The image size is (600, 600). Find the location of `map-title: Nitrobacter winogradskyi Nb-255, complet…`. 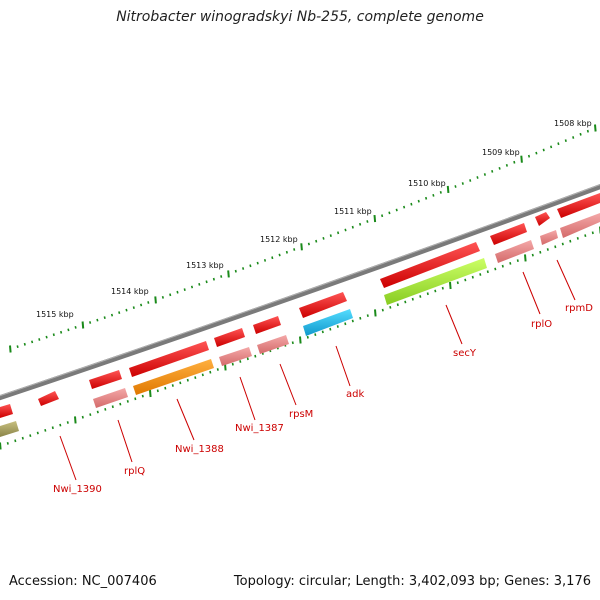

map-title: Nitrobacter winogradskyi Nb-255, complet… is located at coordinates (300, 17).